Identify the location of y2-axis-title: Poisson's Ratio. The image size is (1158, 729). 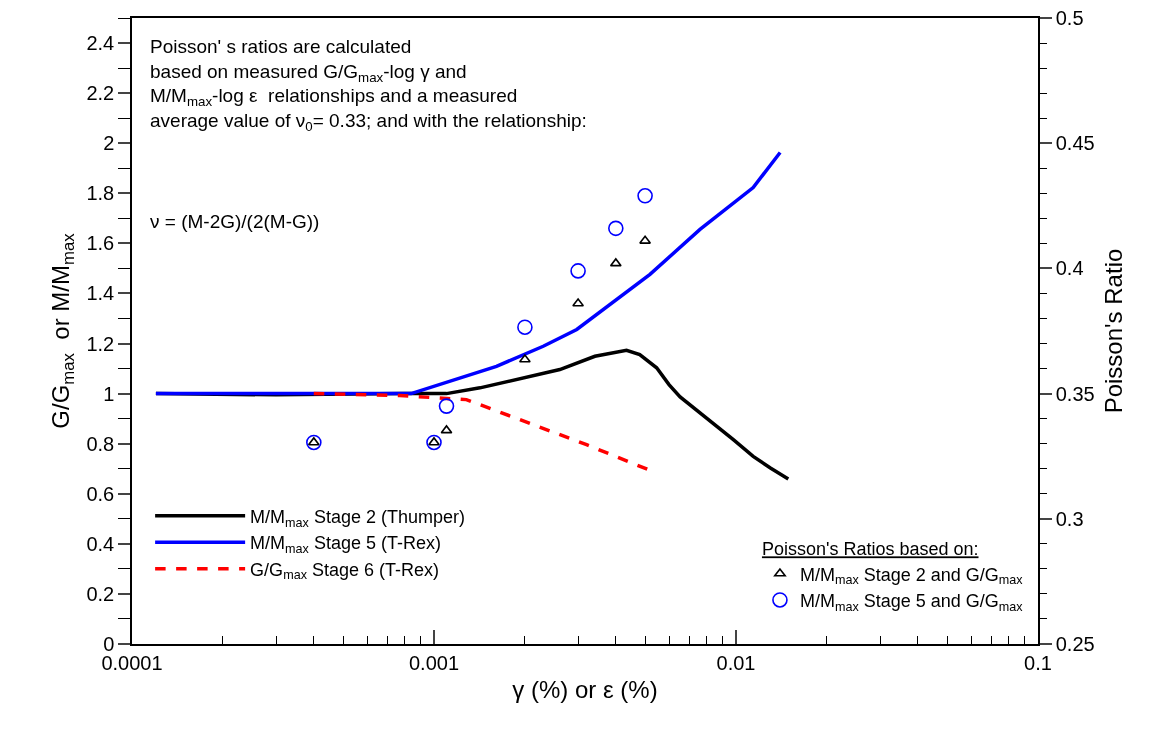
(1114, 331).